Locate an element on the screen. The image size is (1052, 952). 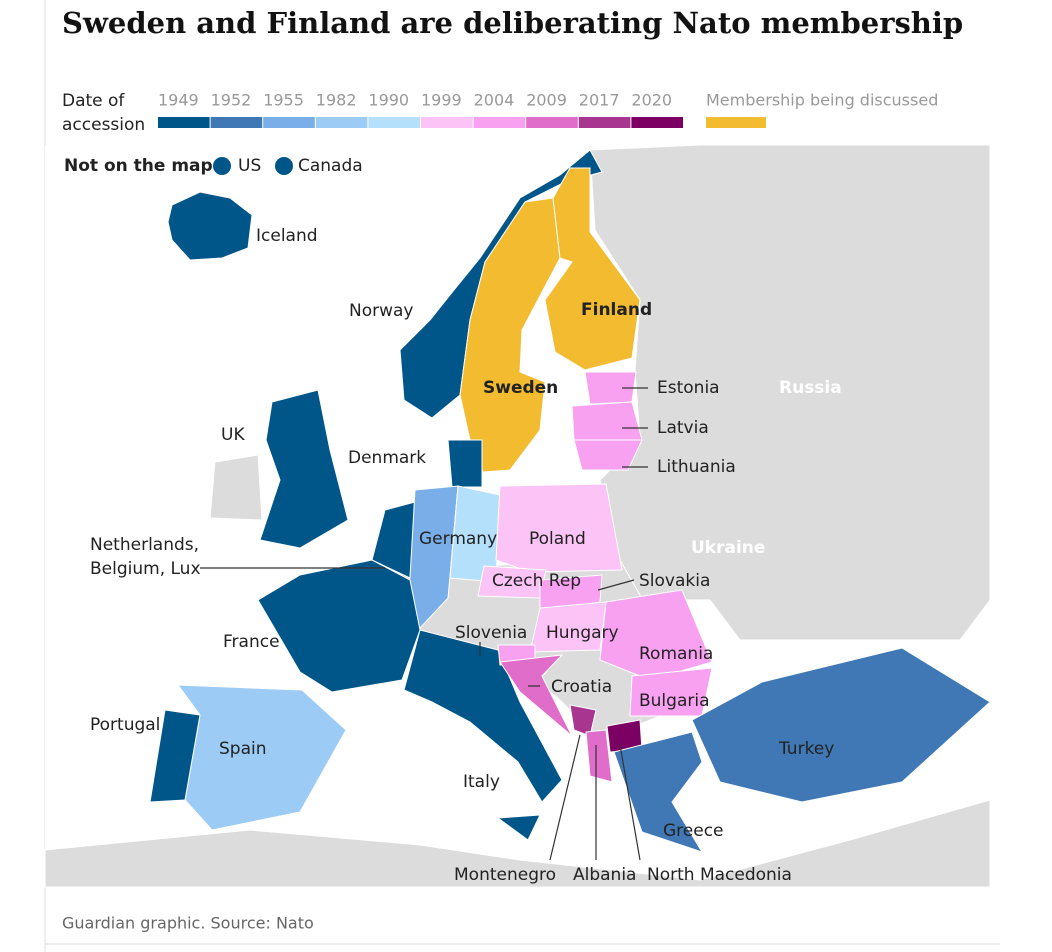
region-label: Ukraine is located at coordinates (728, 548).